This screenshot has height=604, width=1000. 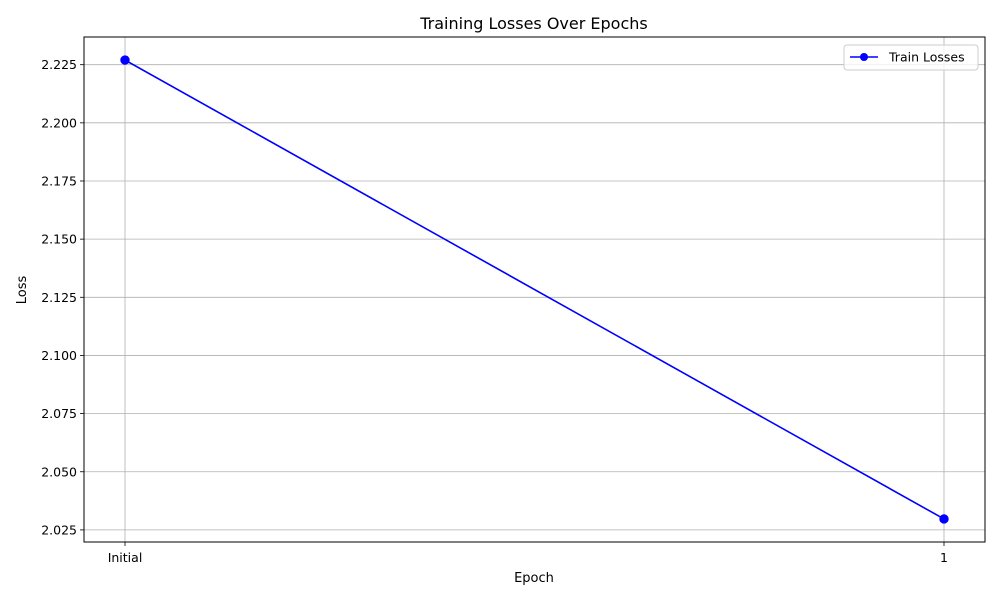 I want to click on y-tick-label: 2.150, so click(x=59, y=239).